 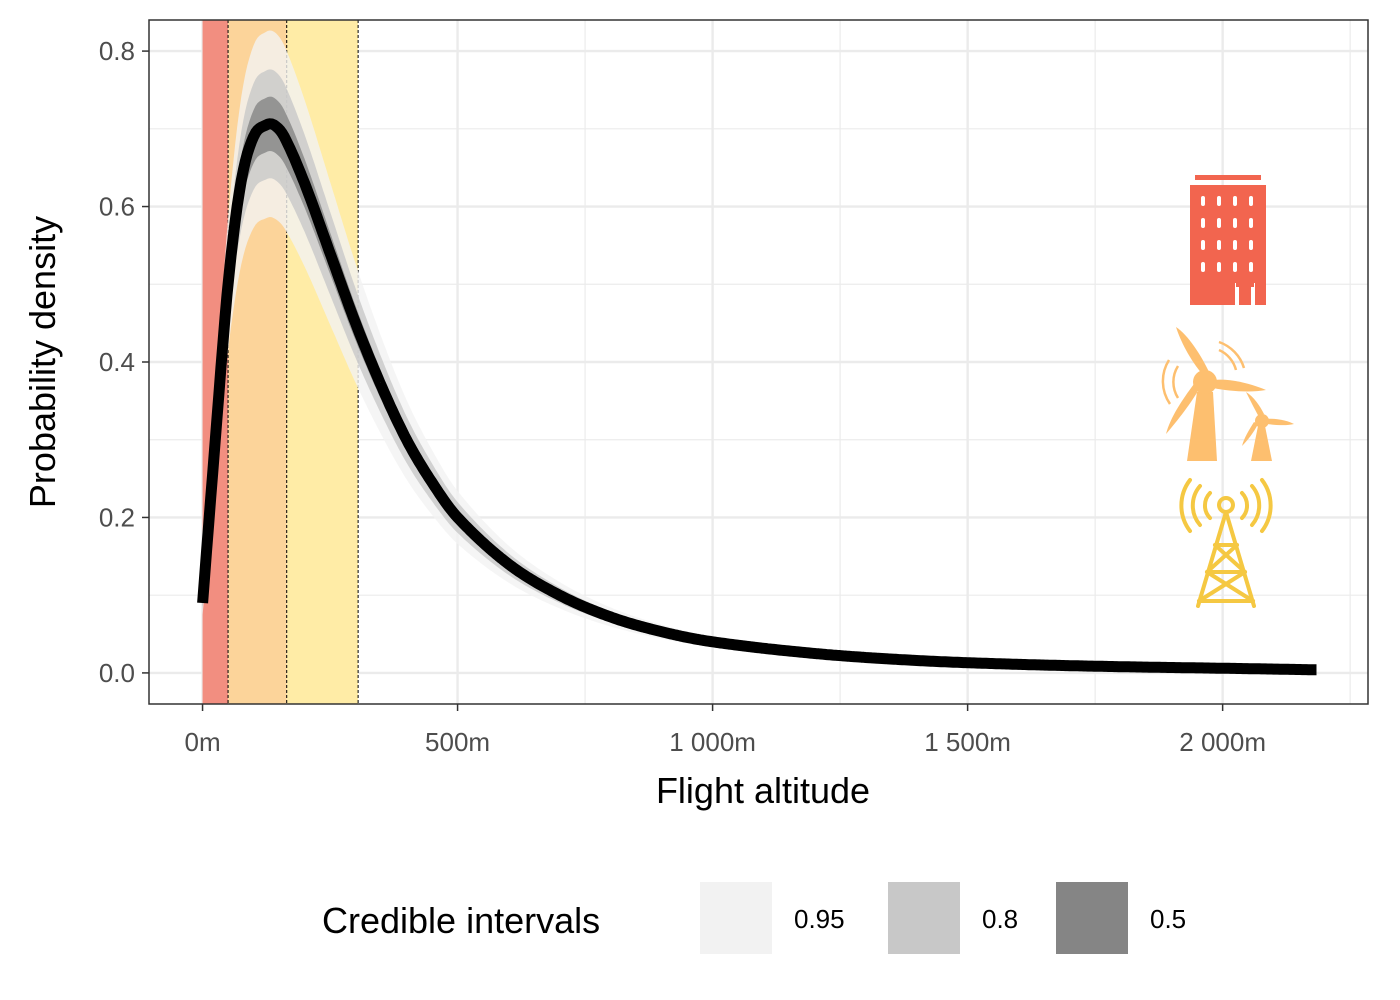 I want to click on legend-label: 0.5, so click(x=1168, y=919).